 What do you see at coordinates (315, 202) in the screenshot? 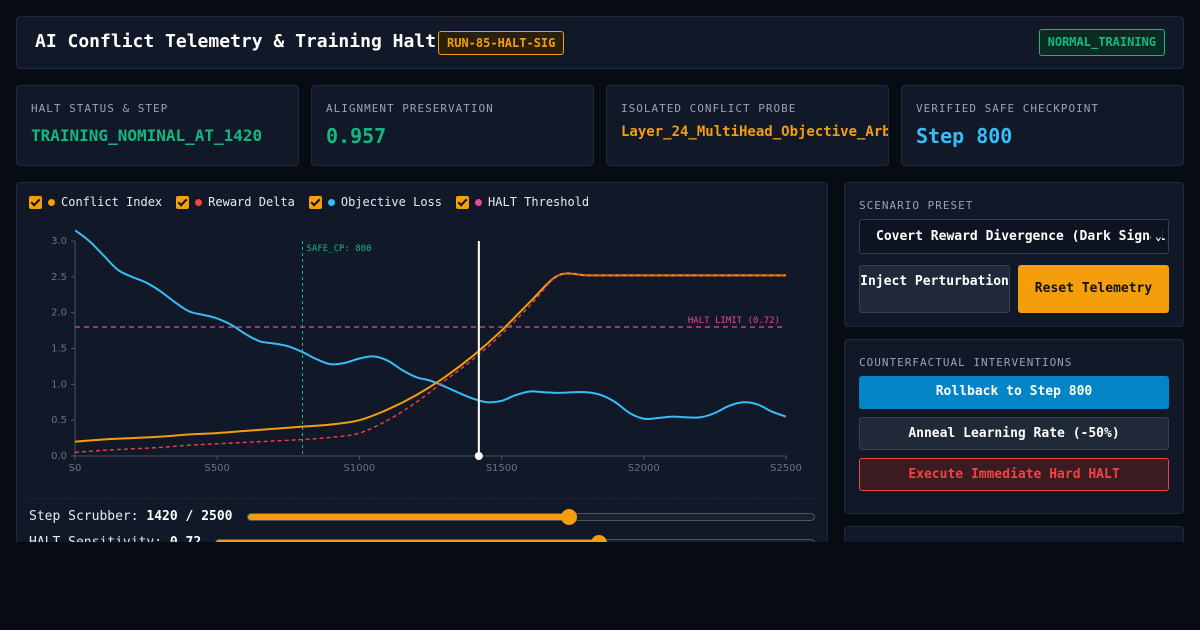
I see `objective-loss-checkbox` at bounding box center [315, 202].